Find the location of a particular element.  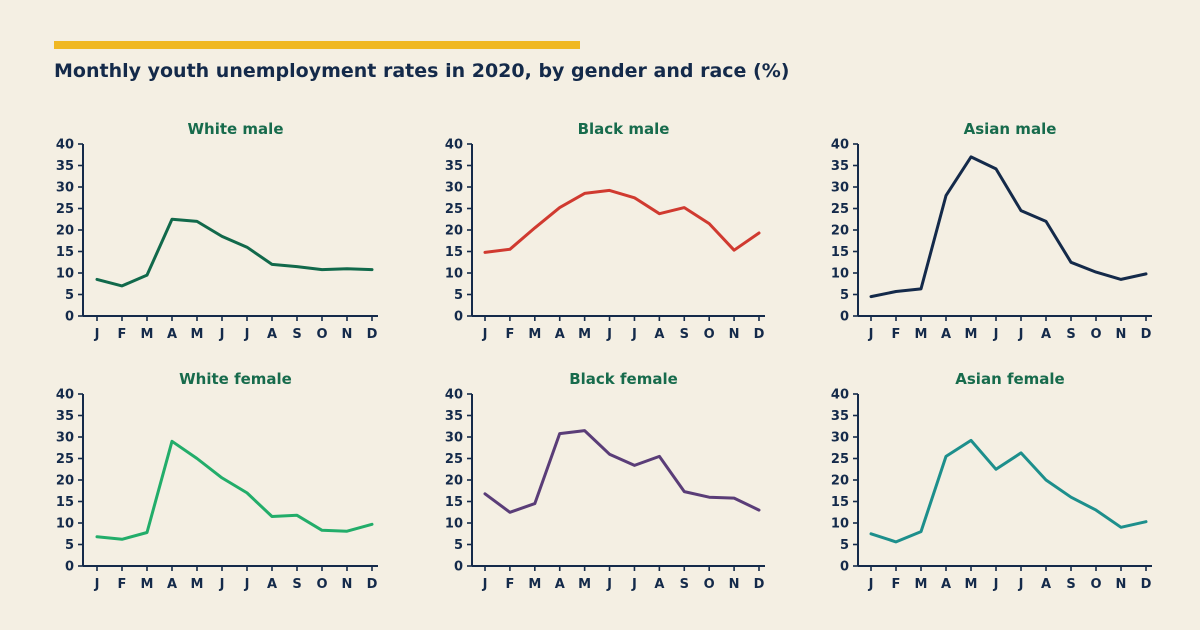

series-line-asian-female is located at coordinates (1008, 491).